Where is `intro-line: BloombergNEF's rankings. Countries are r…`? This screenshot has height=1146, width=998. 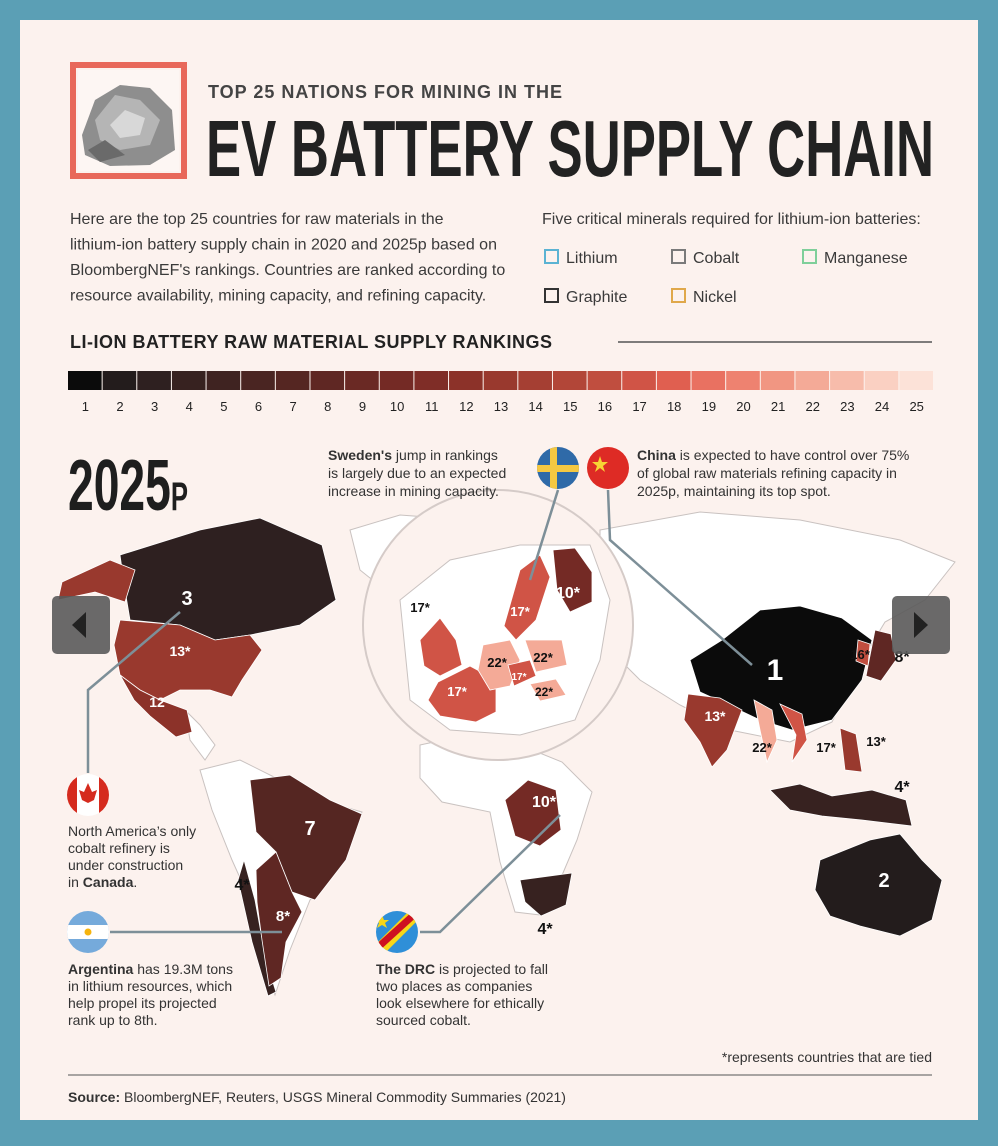 intro-line: BloombergNEF's rankings. Countries are r… is located at coordinates (287, 270).